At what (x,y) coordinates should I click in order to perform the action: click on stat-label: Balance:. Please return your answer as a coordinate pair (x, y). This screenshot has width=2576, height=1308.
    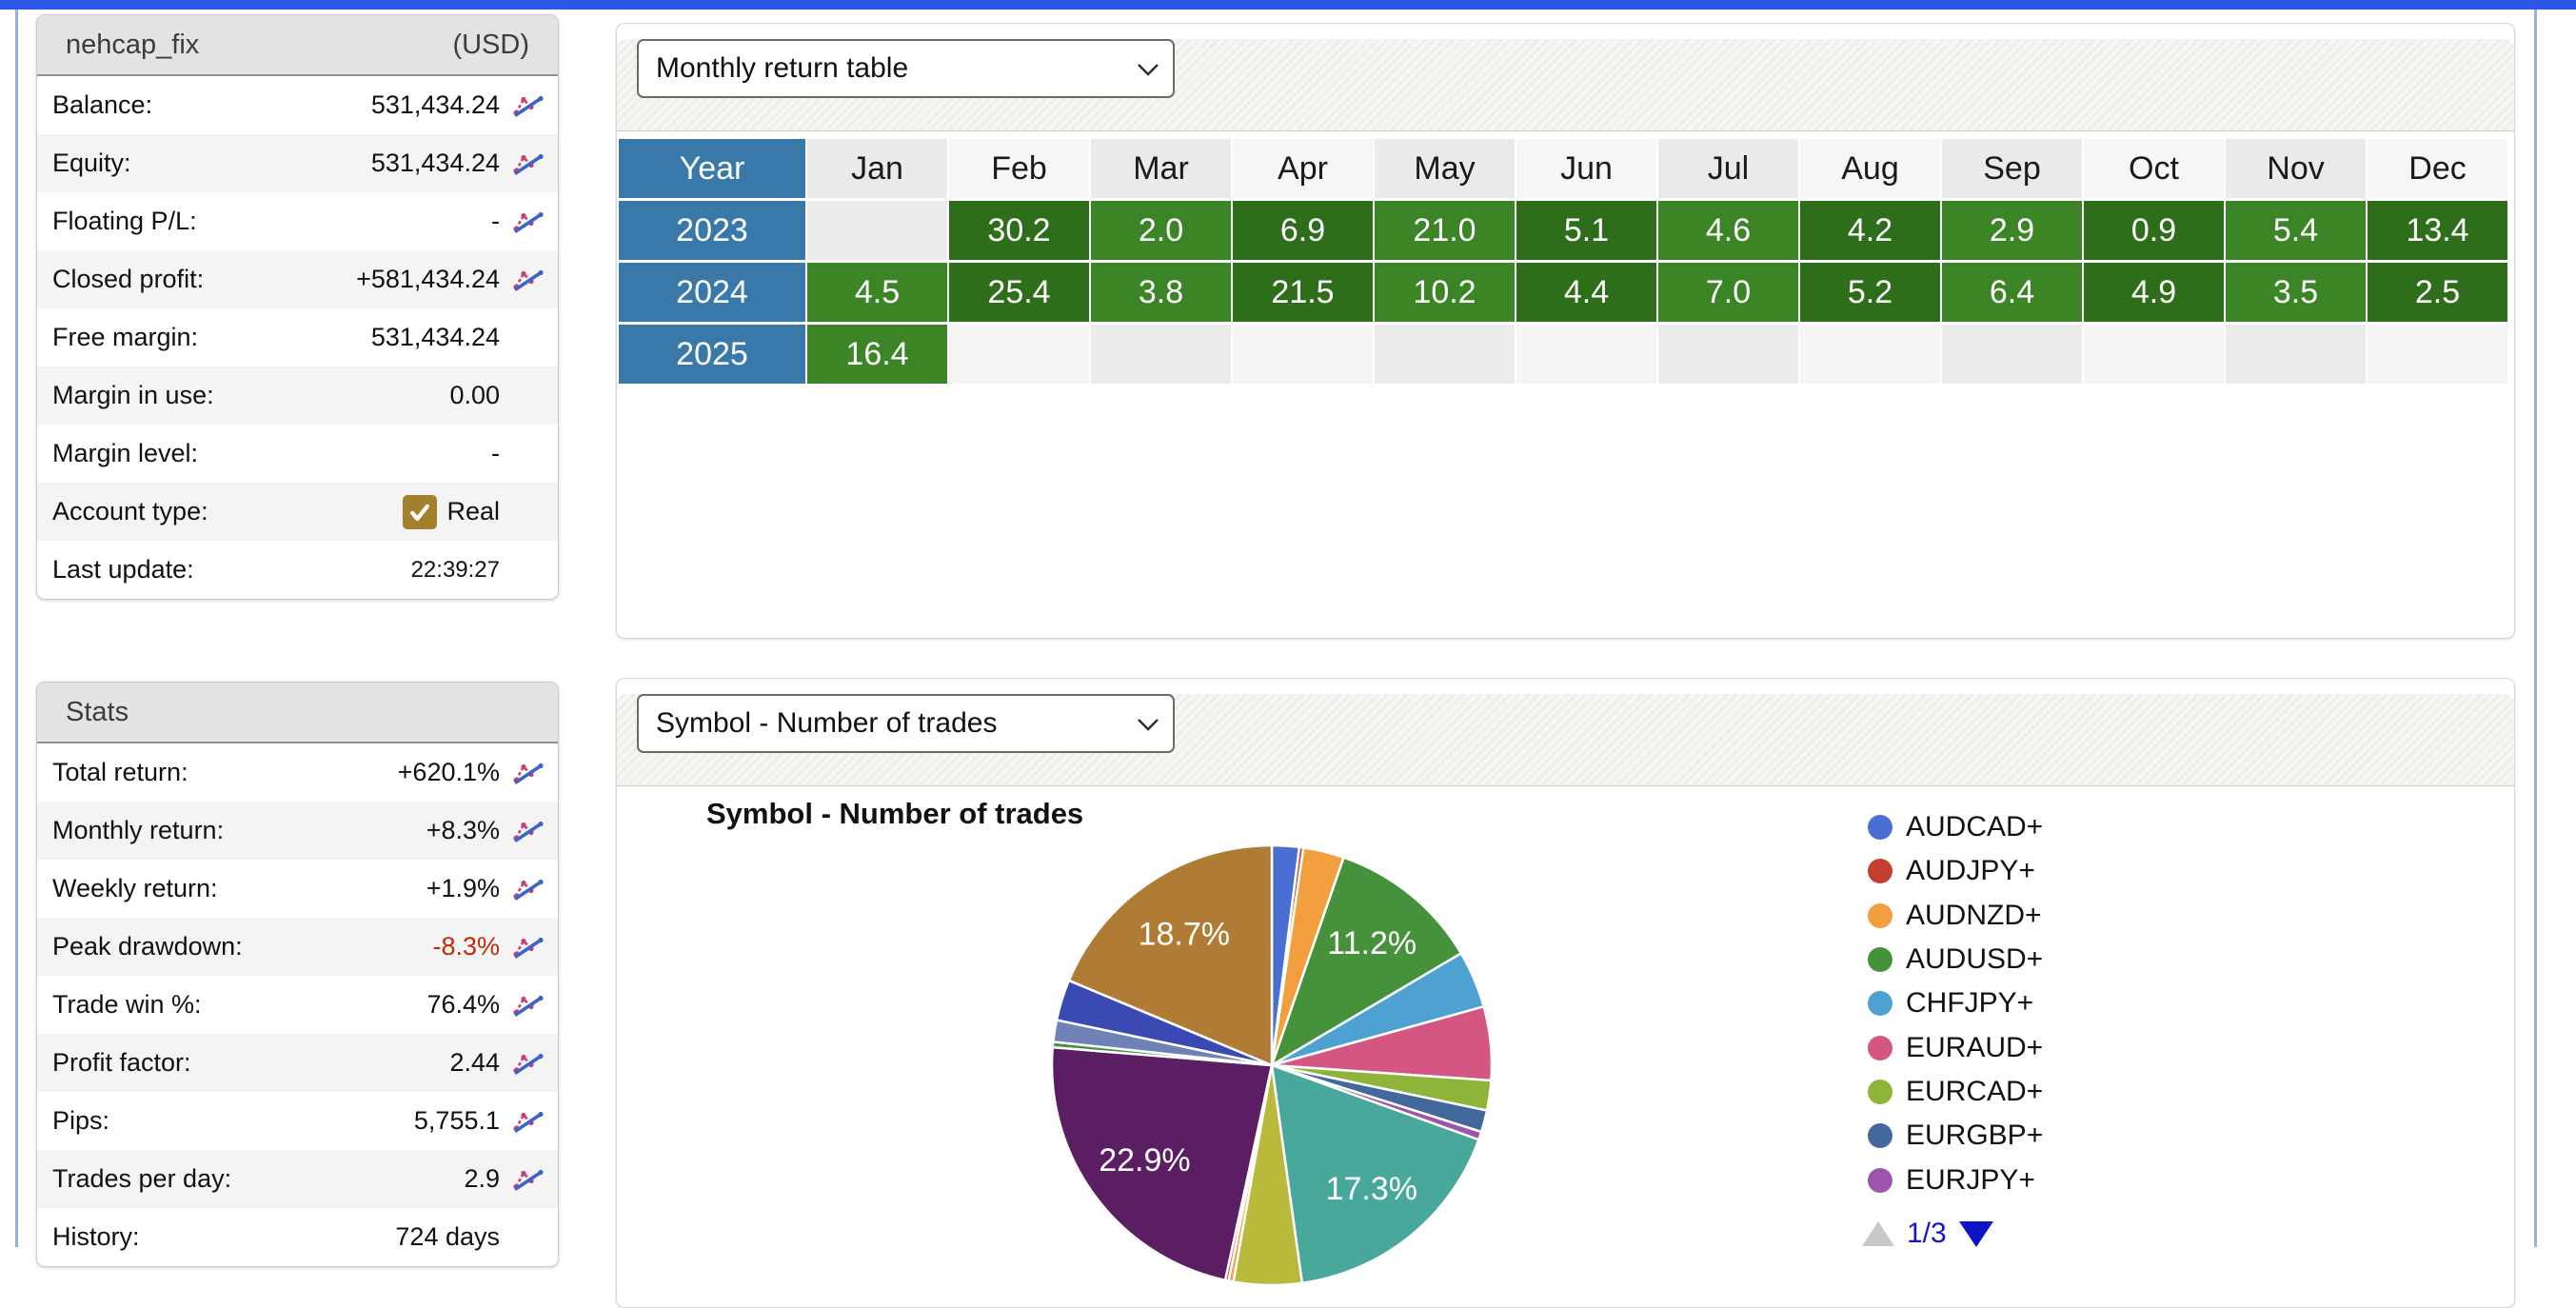
    Looking at the image, I should click on (102, 105).